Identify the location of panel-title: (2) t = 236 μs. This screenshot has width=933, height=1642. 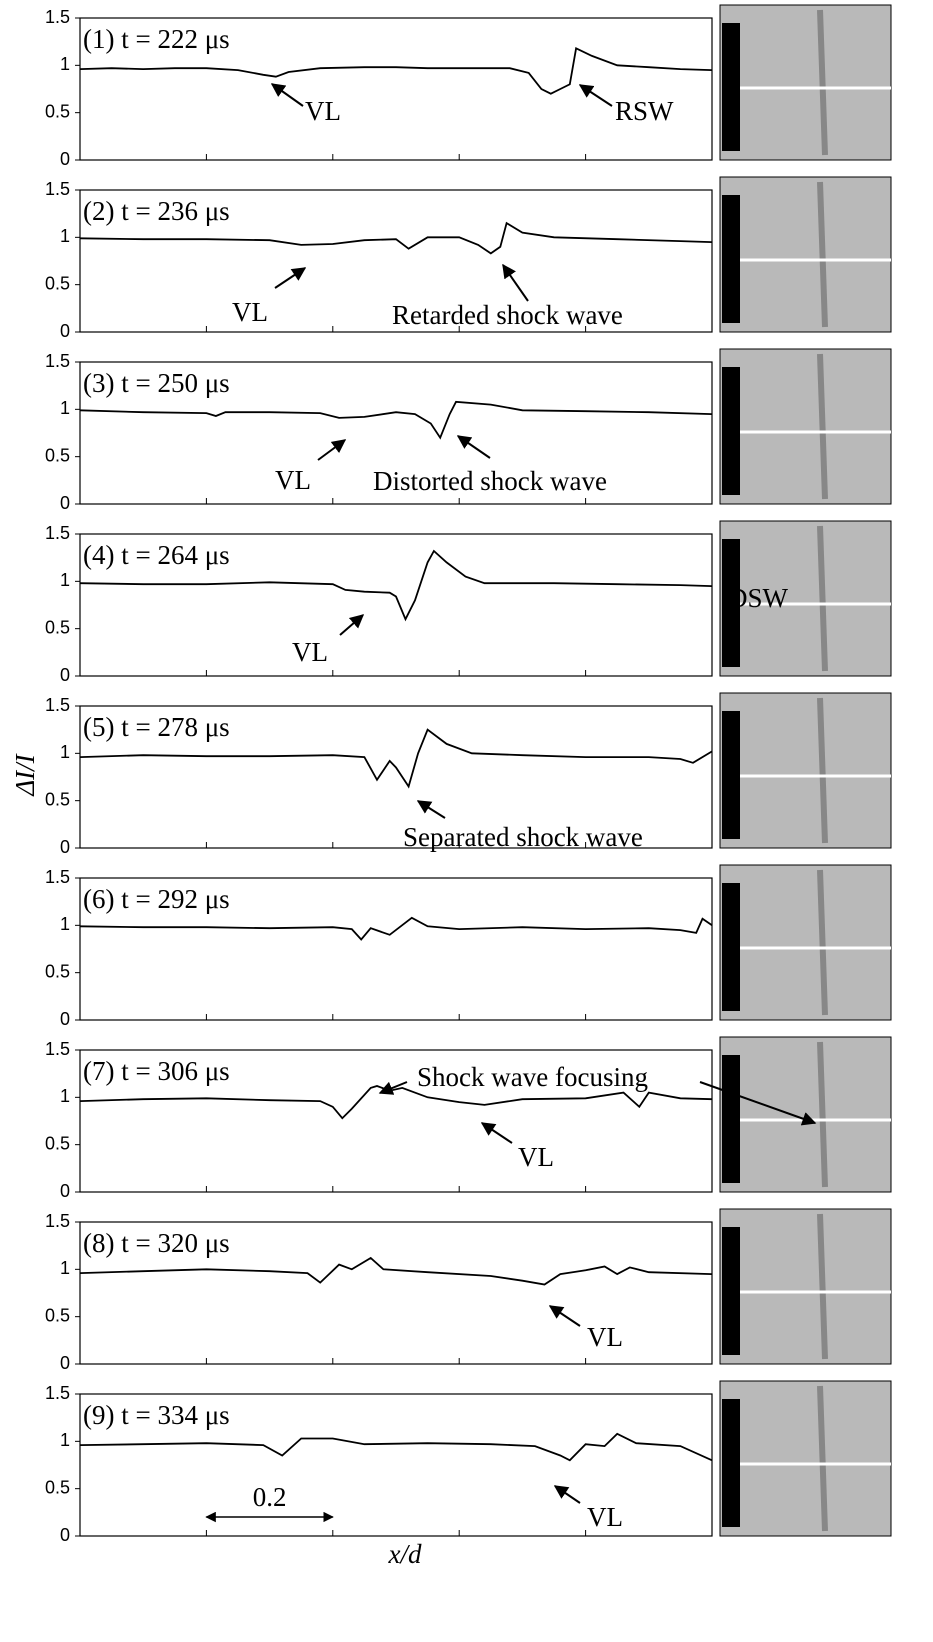
(156, 211).